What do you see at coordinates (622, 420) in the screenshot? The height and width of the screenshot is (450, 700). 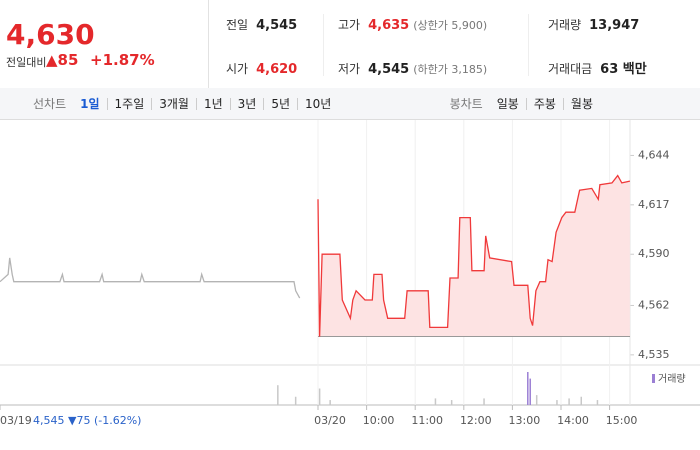 I see `x-tick-label: 15:00` at bounding box center [622, 420].